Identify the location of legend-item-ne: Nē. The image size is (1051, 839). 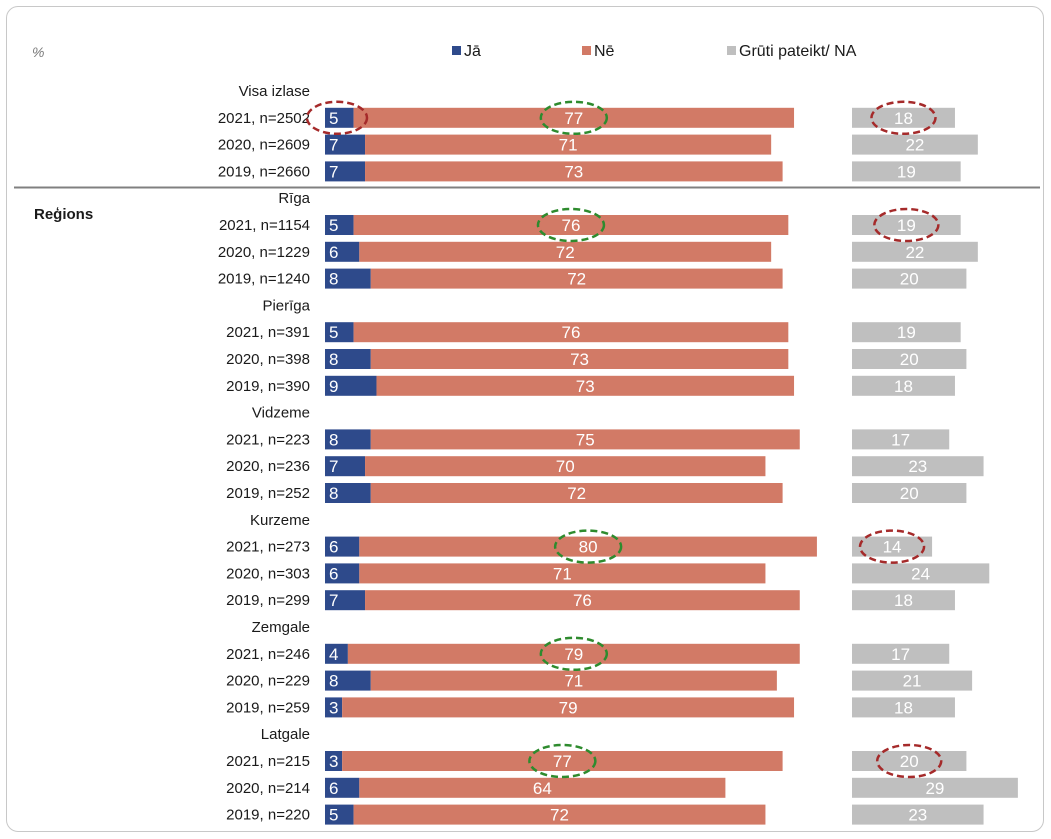
(598, 51).